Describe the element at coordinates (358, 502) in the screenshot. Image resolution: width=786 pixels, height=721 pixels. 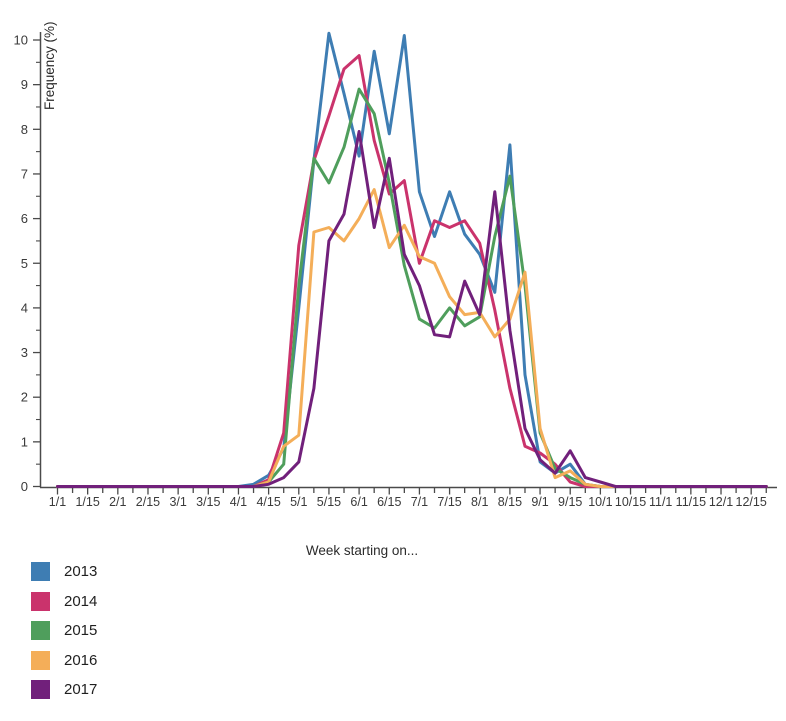
I see `x-tick-label: 6/1` at that location.